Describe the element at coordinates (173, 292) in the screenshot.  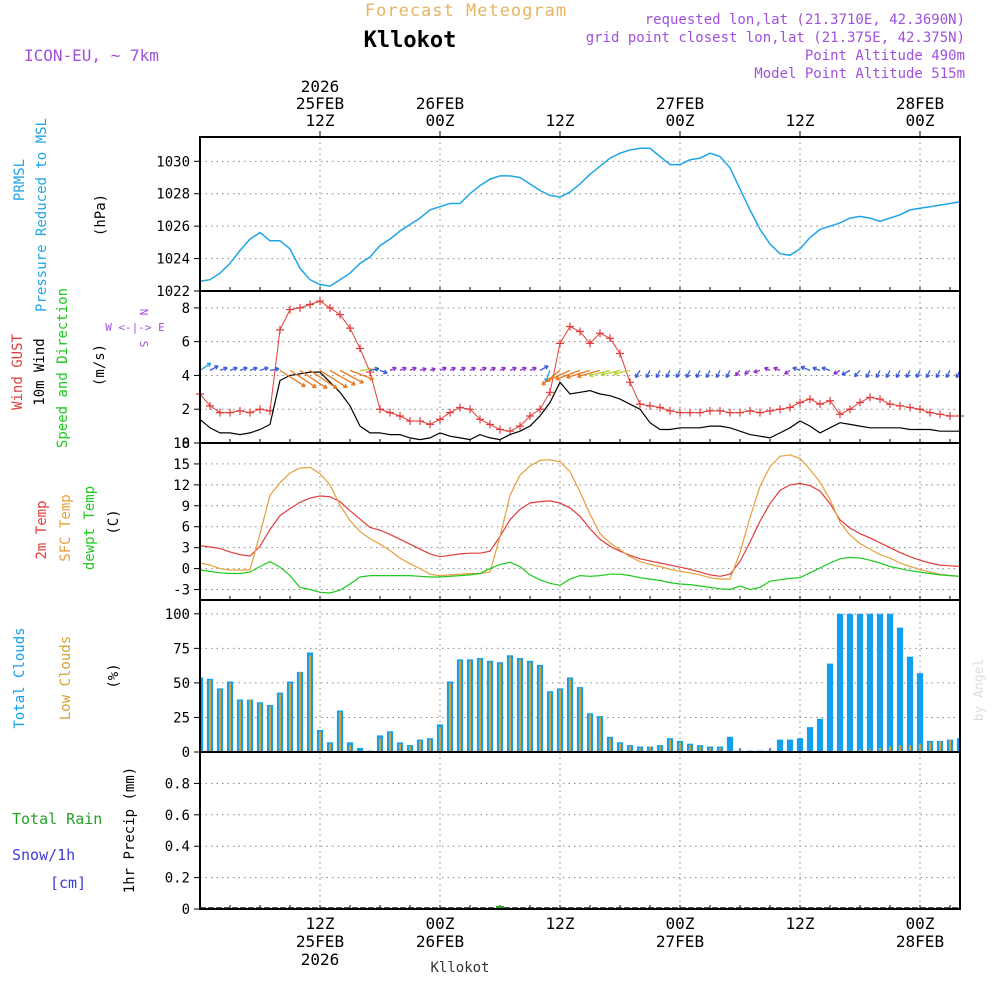
I see `y-tick-label: 1022` at that location.